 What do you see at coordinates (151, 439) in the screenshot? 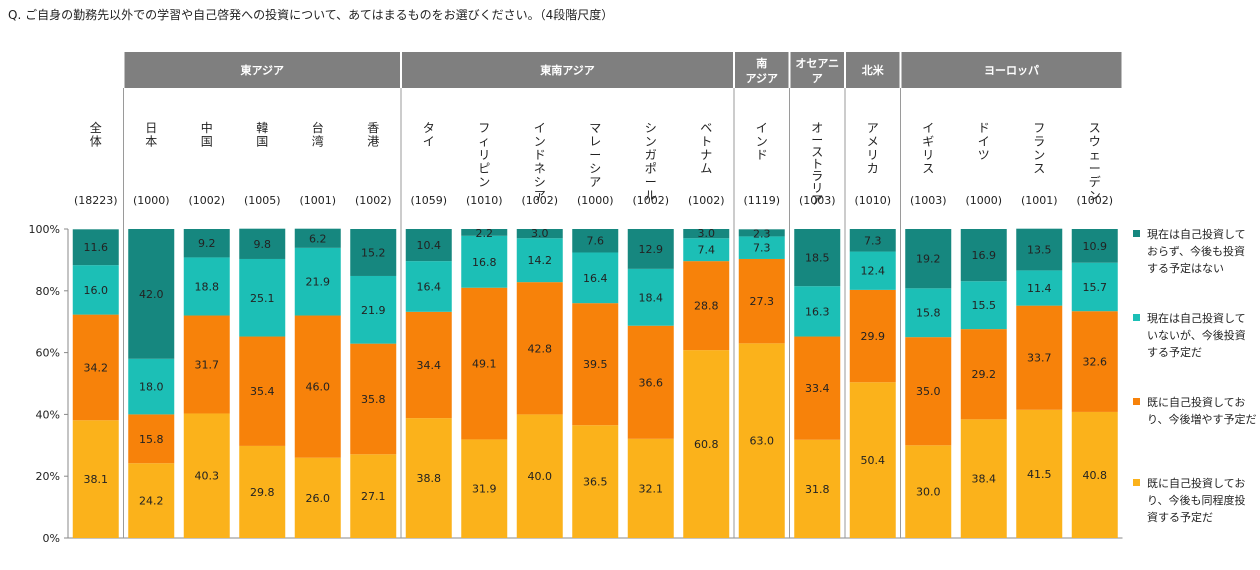
I see `data-label: 15.8` at bounding box center [151, 439].